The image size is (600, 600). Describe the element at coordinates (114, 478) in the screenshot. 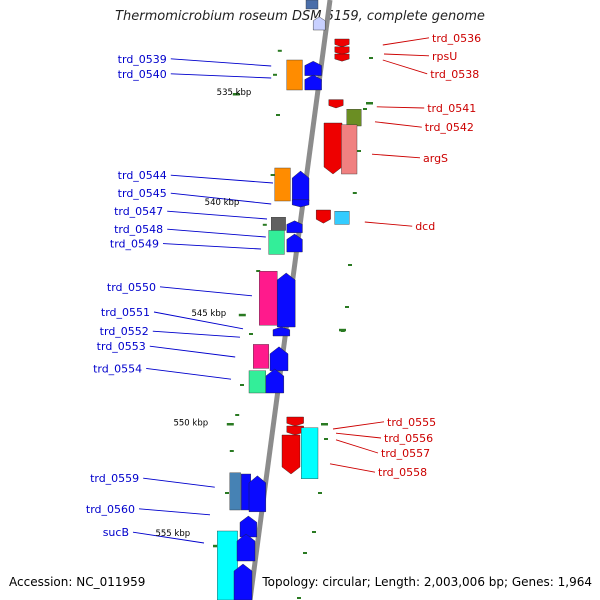

I see `gene-label-left: trd_0559` at that location.